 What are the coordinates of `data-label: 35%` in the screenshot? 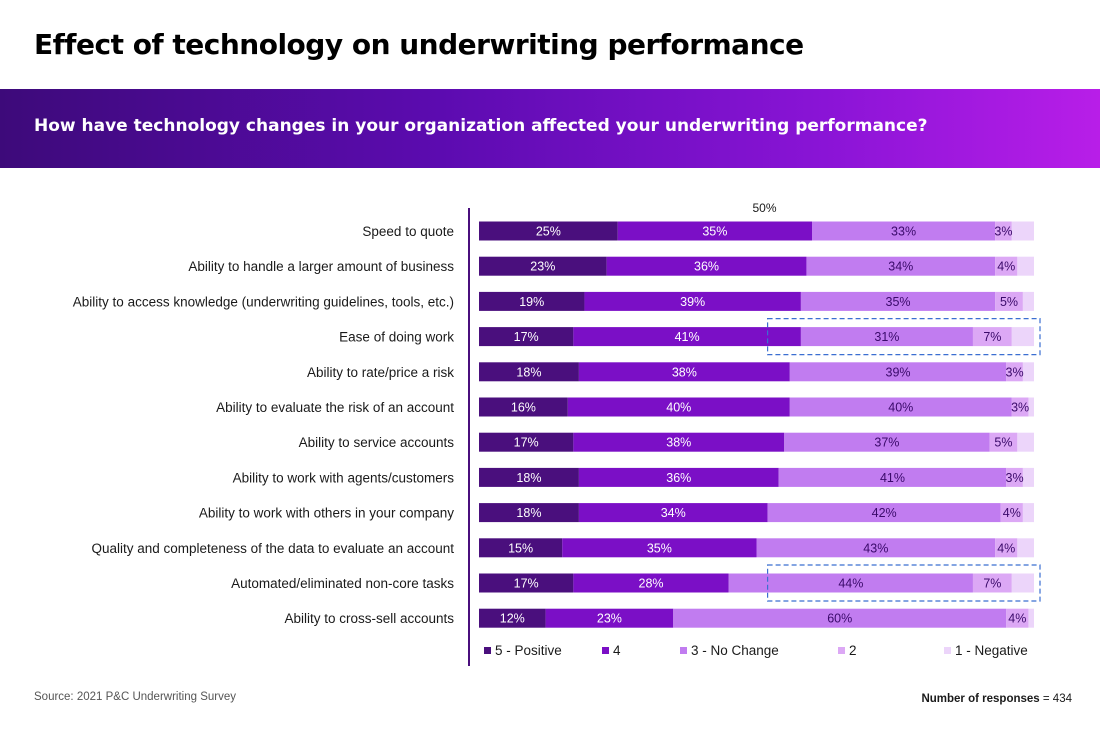 It's located at (714, 232).